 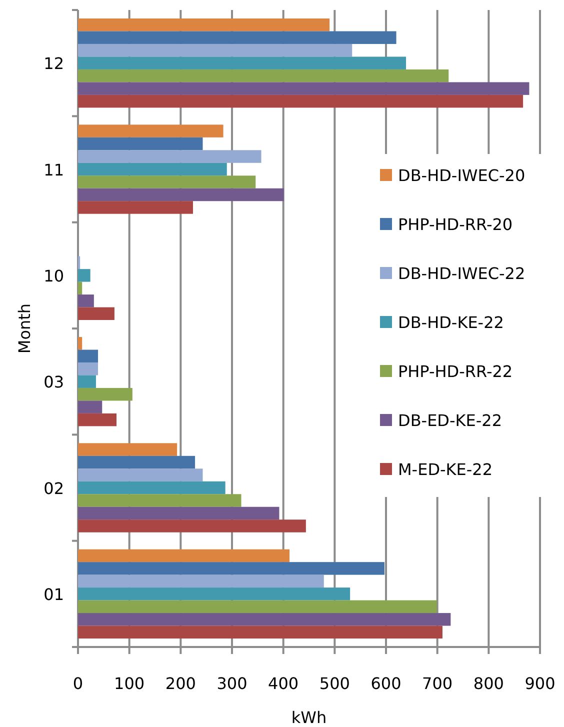 What do you see at coordinates (283, 683) in the screenshot?
I see `x-tick-label: 400` at bounding box center [283, 683].